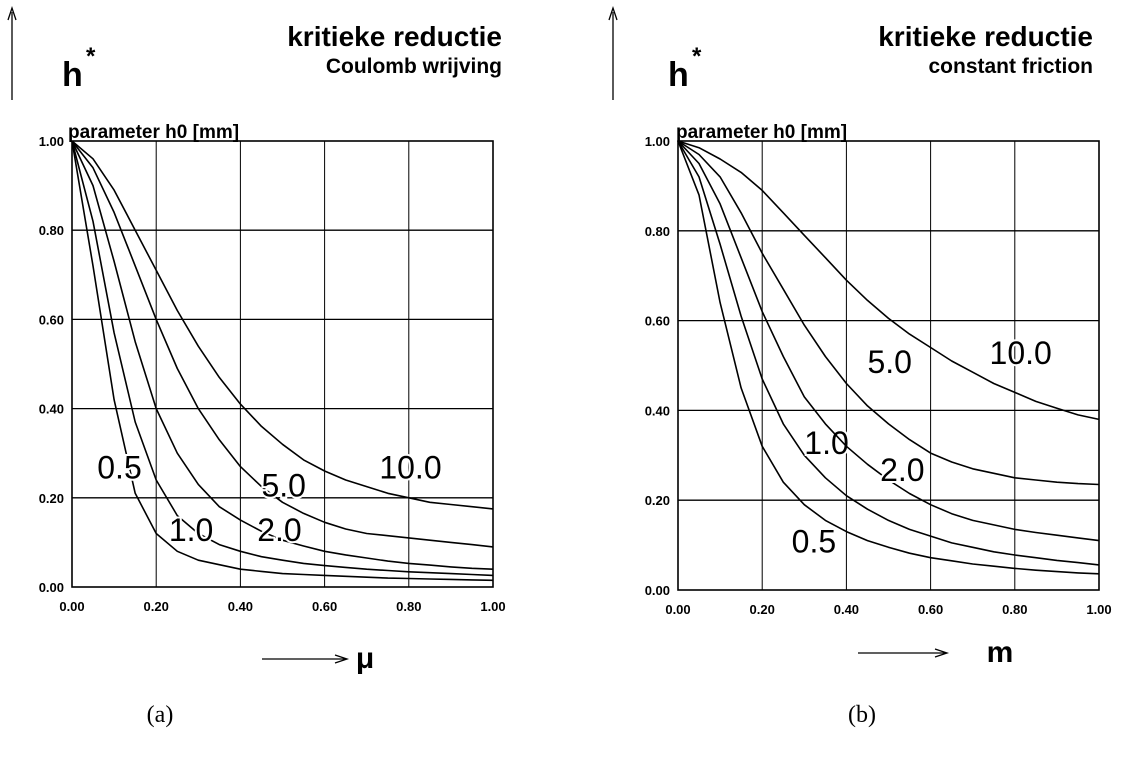  Describe the element at coordinates (365, 658) in the screenshot. I see `x-axis-label: μ` at that location.